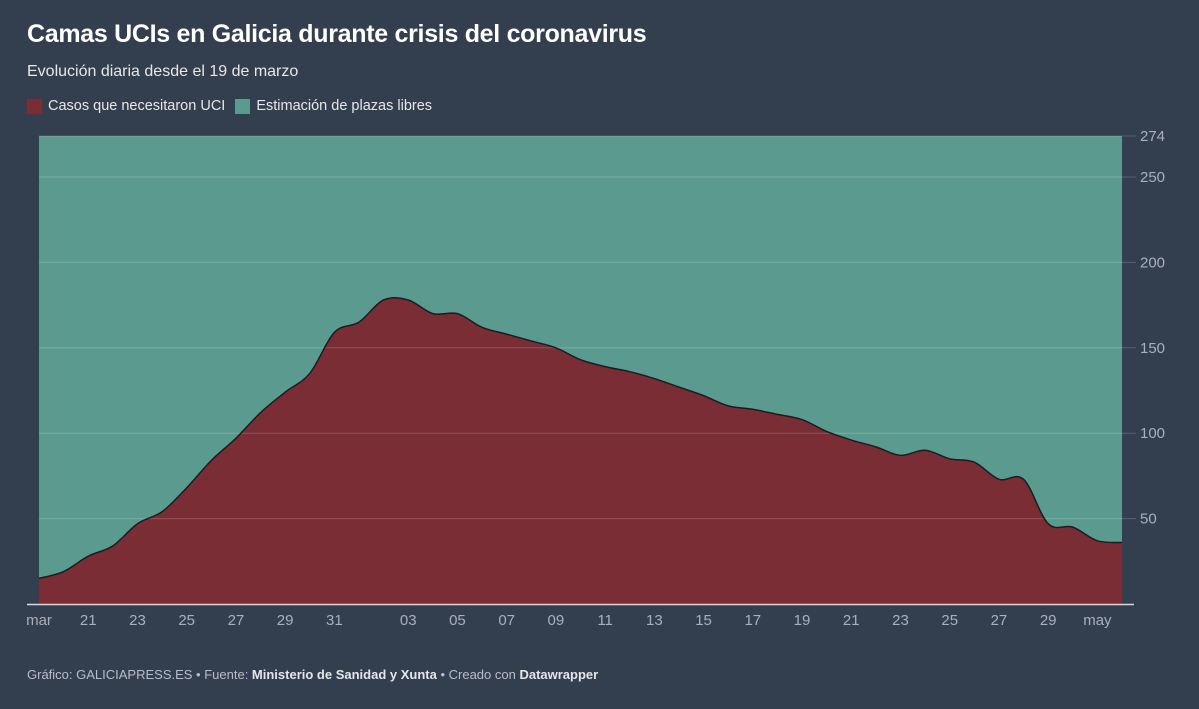 The height and width of the screenshot is (709, 1199). Describe the element at coordinates (334, 620) in the screenshot. I see `x-tick-label: 31` at that location.